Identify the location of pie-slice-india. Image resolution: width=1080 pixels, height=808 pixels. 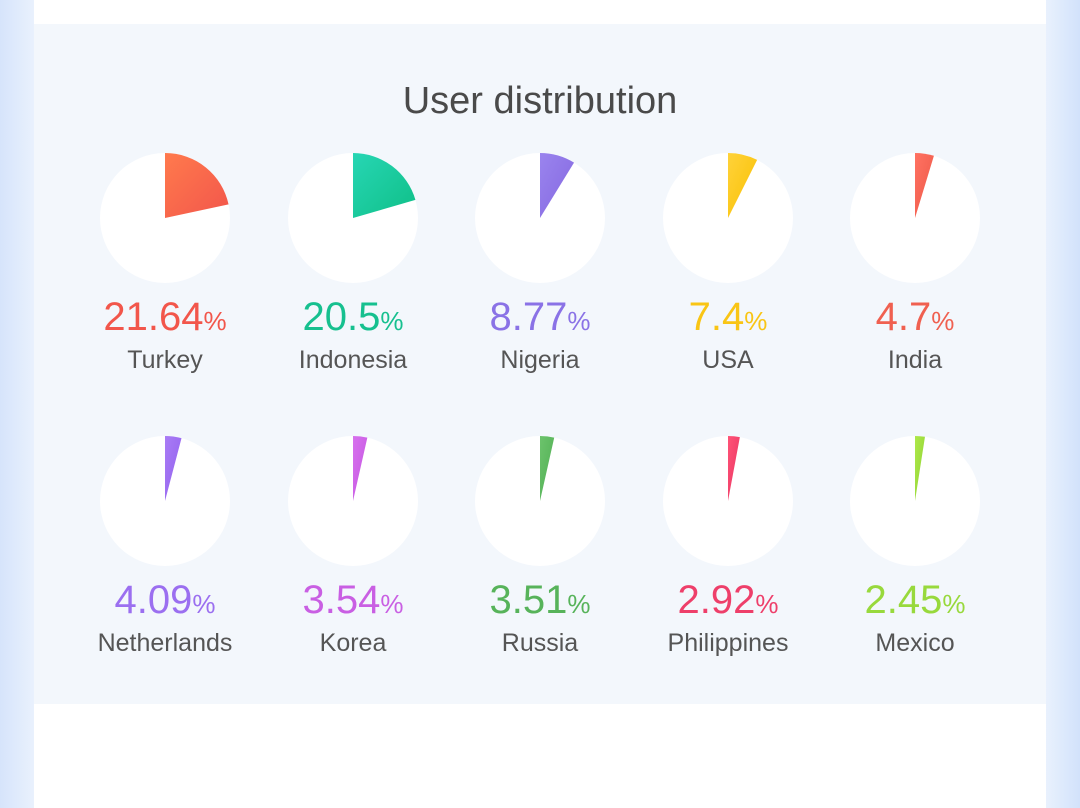
(924, 185).